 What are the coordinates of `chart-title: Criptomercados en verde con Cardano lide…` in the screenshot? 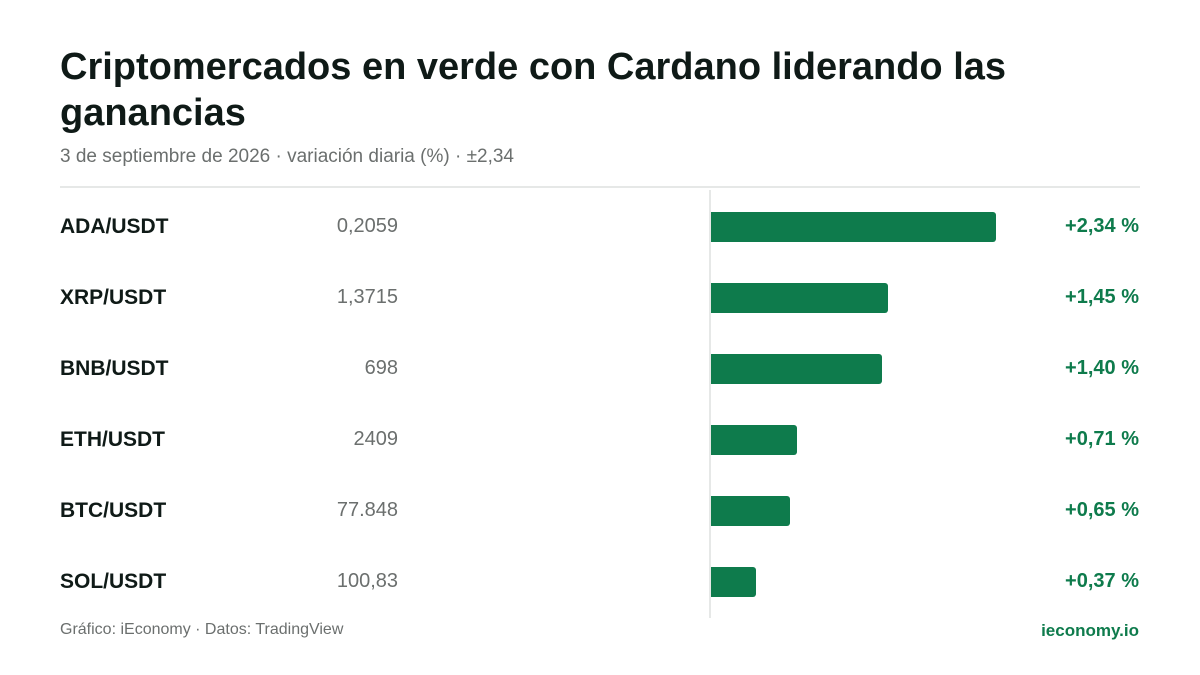 It's located at (533, 90).